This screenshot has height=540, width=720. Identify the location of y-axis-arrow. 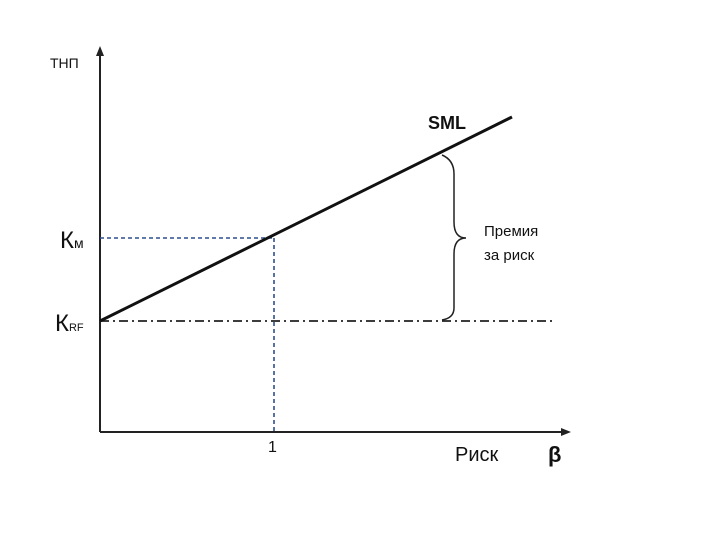
(100, 51).